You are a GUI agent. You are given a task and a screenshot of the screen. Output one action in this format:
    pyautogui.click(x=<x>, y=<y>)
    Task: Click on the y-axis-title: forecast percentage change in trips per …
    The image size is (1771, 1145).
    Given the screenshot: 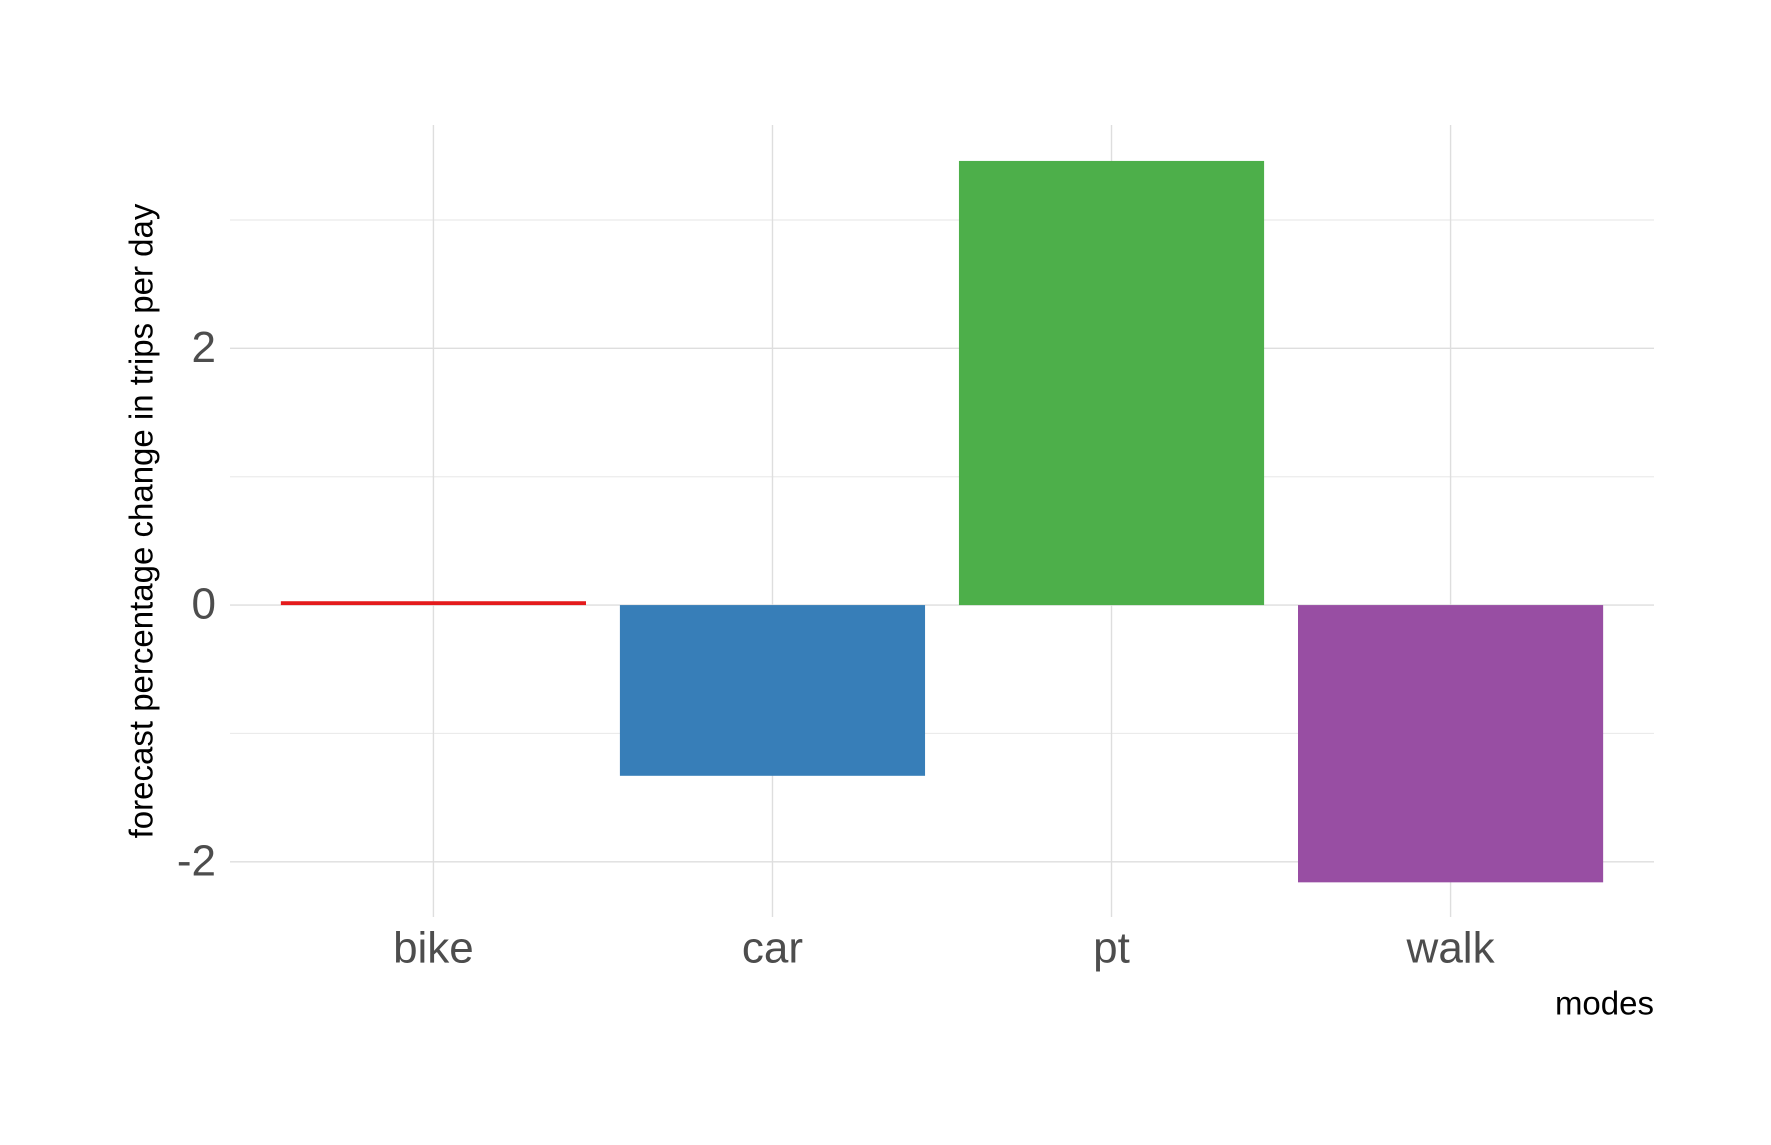 What is the action you would take?
    pyautogui.click(x=141, y=520)
    